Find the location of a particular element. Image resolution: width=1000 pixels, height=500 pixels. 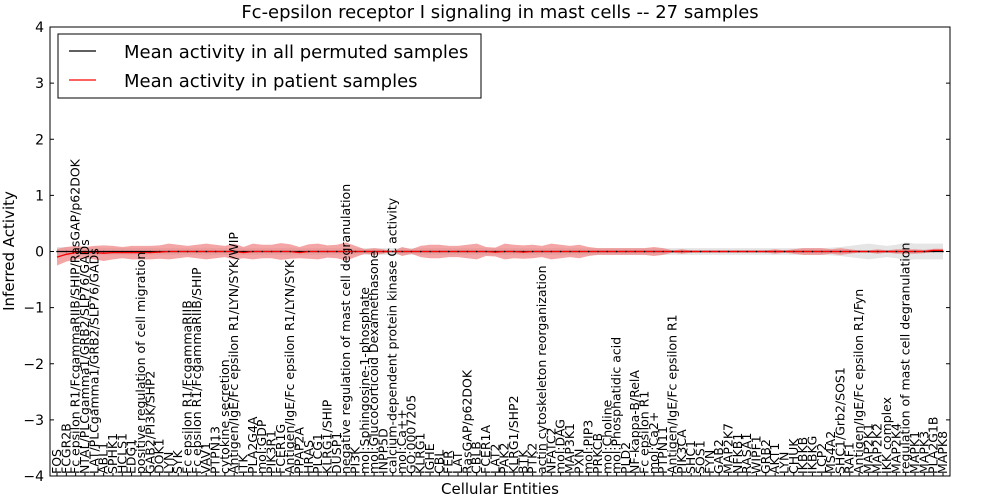

x-tick-label: FCER1G is located at coordinates (280, 449).